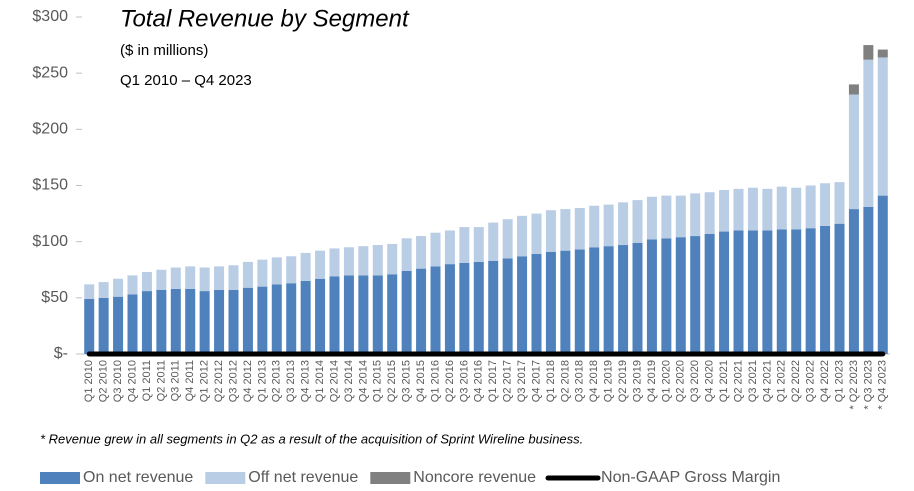 This screenshot has width=914, height=491. I want to click on x-tick-label: Q3 2019, so click(637, 381).